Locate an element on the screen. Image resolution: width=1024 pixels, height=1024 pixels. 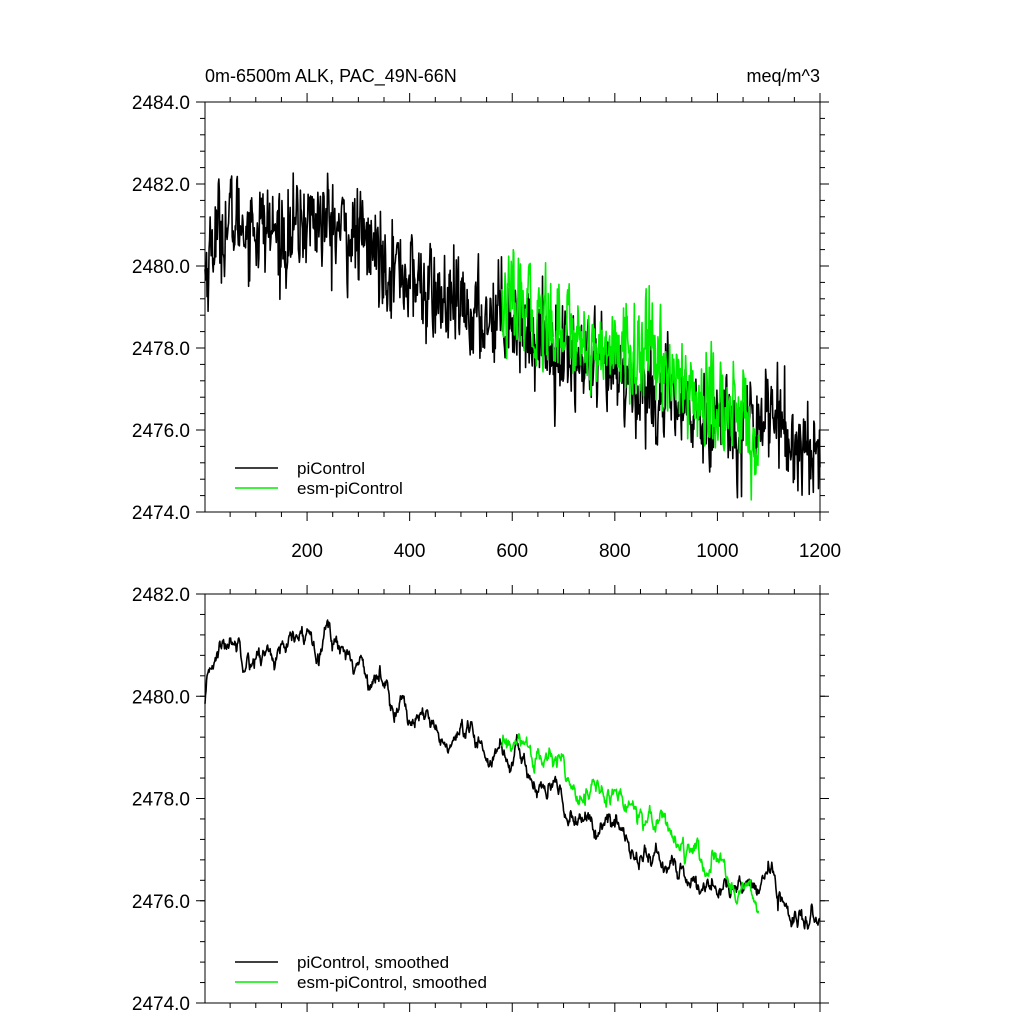
figure-title: 0m-6500m ALK, PAC_49N-66N is located at coordinates (331, 76).